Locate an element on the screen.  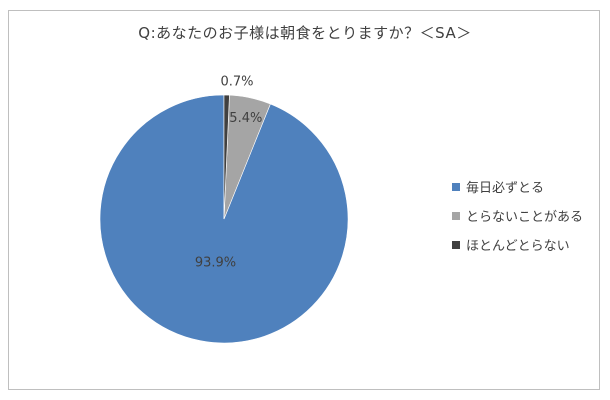
legend: 毎日必ずとる とらないことがある ほとんどとらない is located at coordinates (517, 215).